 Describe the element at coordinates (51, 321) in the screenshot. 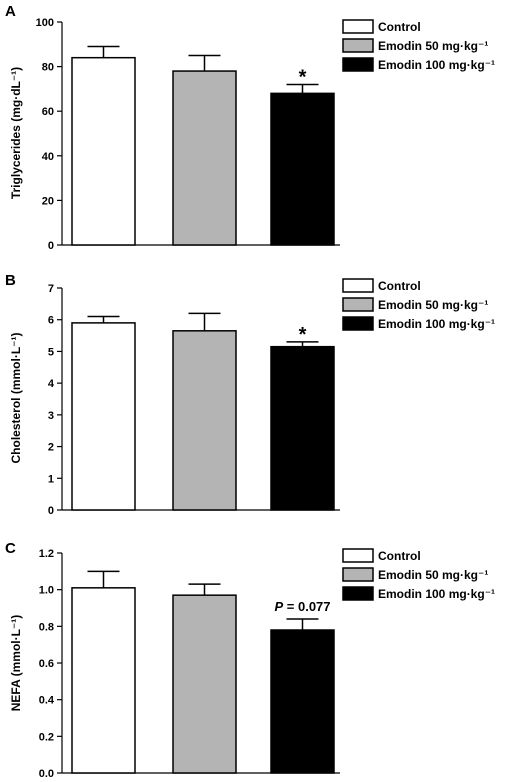

I see `y-tick-label: 6` at that location.